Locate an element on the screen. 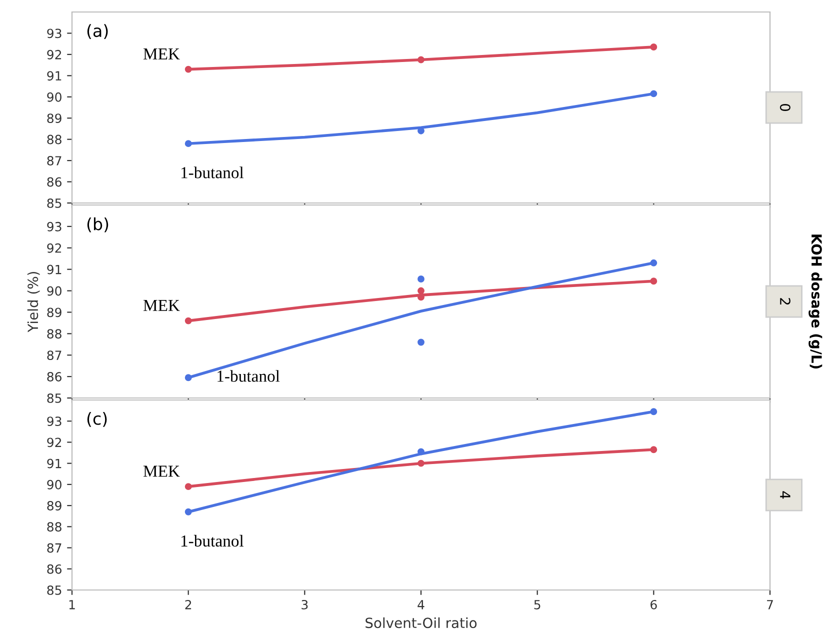  annotation: (a) is located at coordinates (97, 32).